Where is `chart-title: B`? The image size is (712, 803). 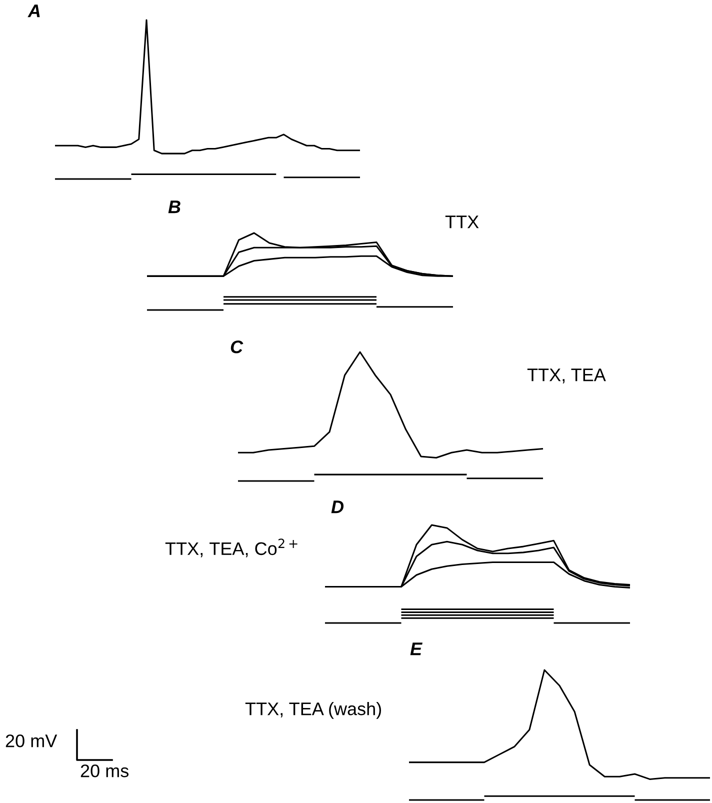
chart-title: B is located at coordinates (174, 207).